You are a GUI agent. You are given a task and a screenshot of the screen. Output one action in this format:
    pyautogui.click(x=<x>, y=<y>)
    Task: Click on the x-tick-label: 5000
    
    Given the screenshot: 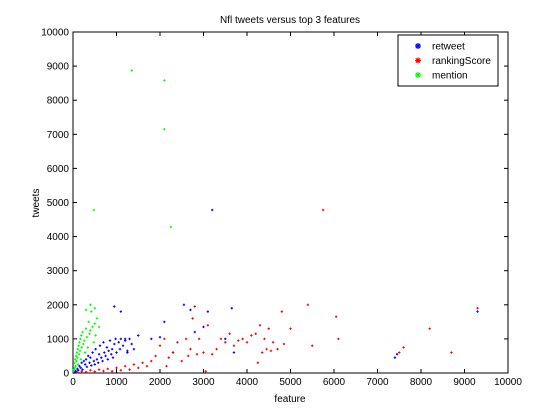 What is the action you would take?
    pyautogui.click(x=290, y=382)
    